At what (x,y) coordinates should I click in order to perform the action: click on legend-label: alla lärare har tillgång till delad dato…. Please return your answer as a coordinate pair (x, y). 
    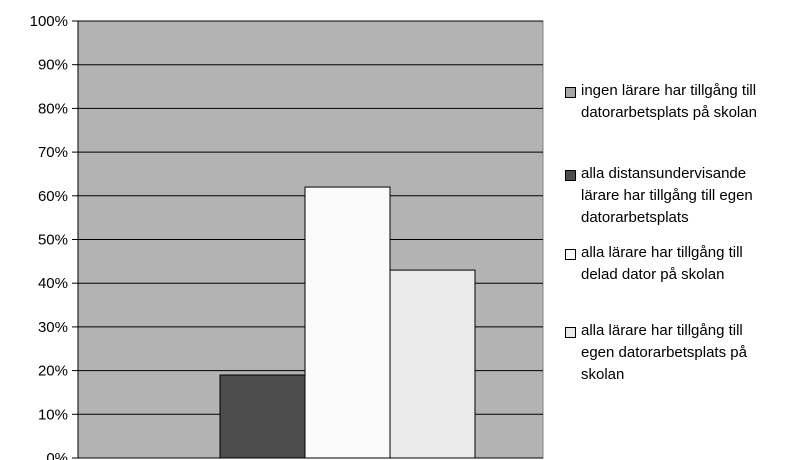
    Looking at the image, I should click on (662, 263).